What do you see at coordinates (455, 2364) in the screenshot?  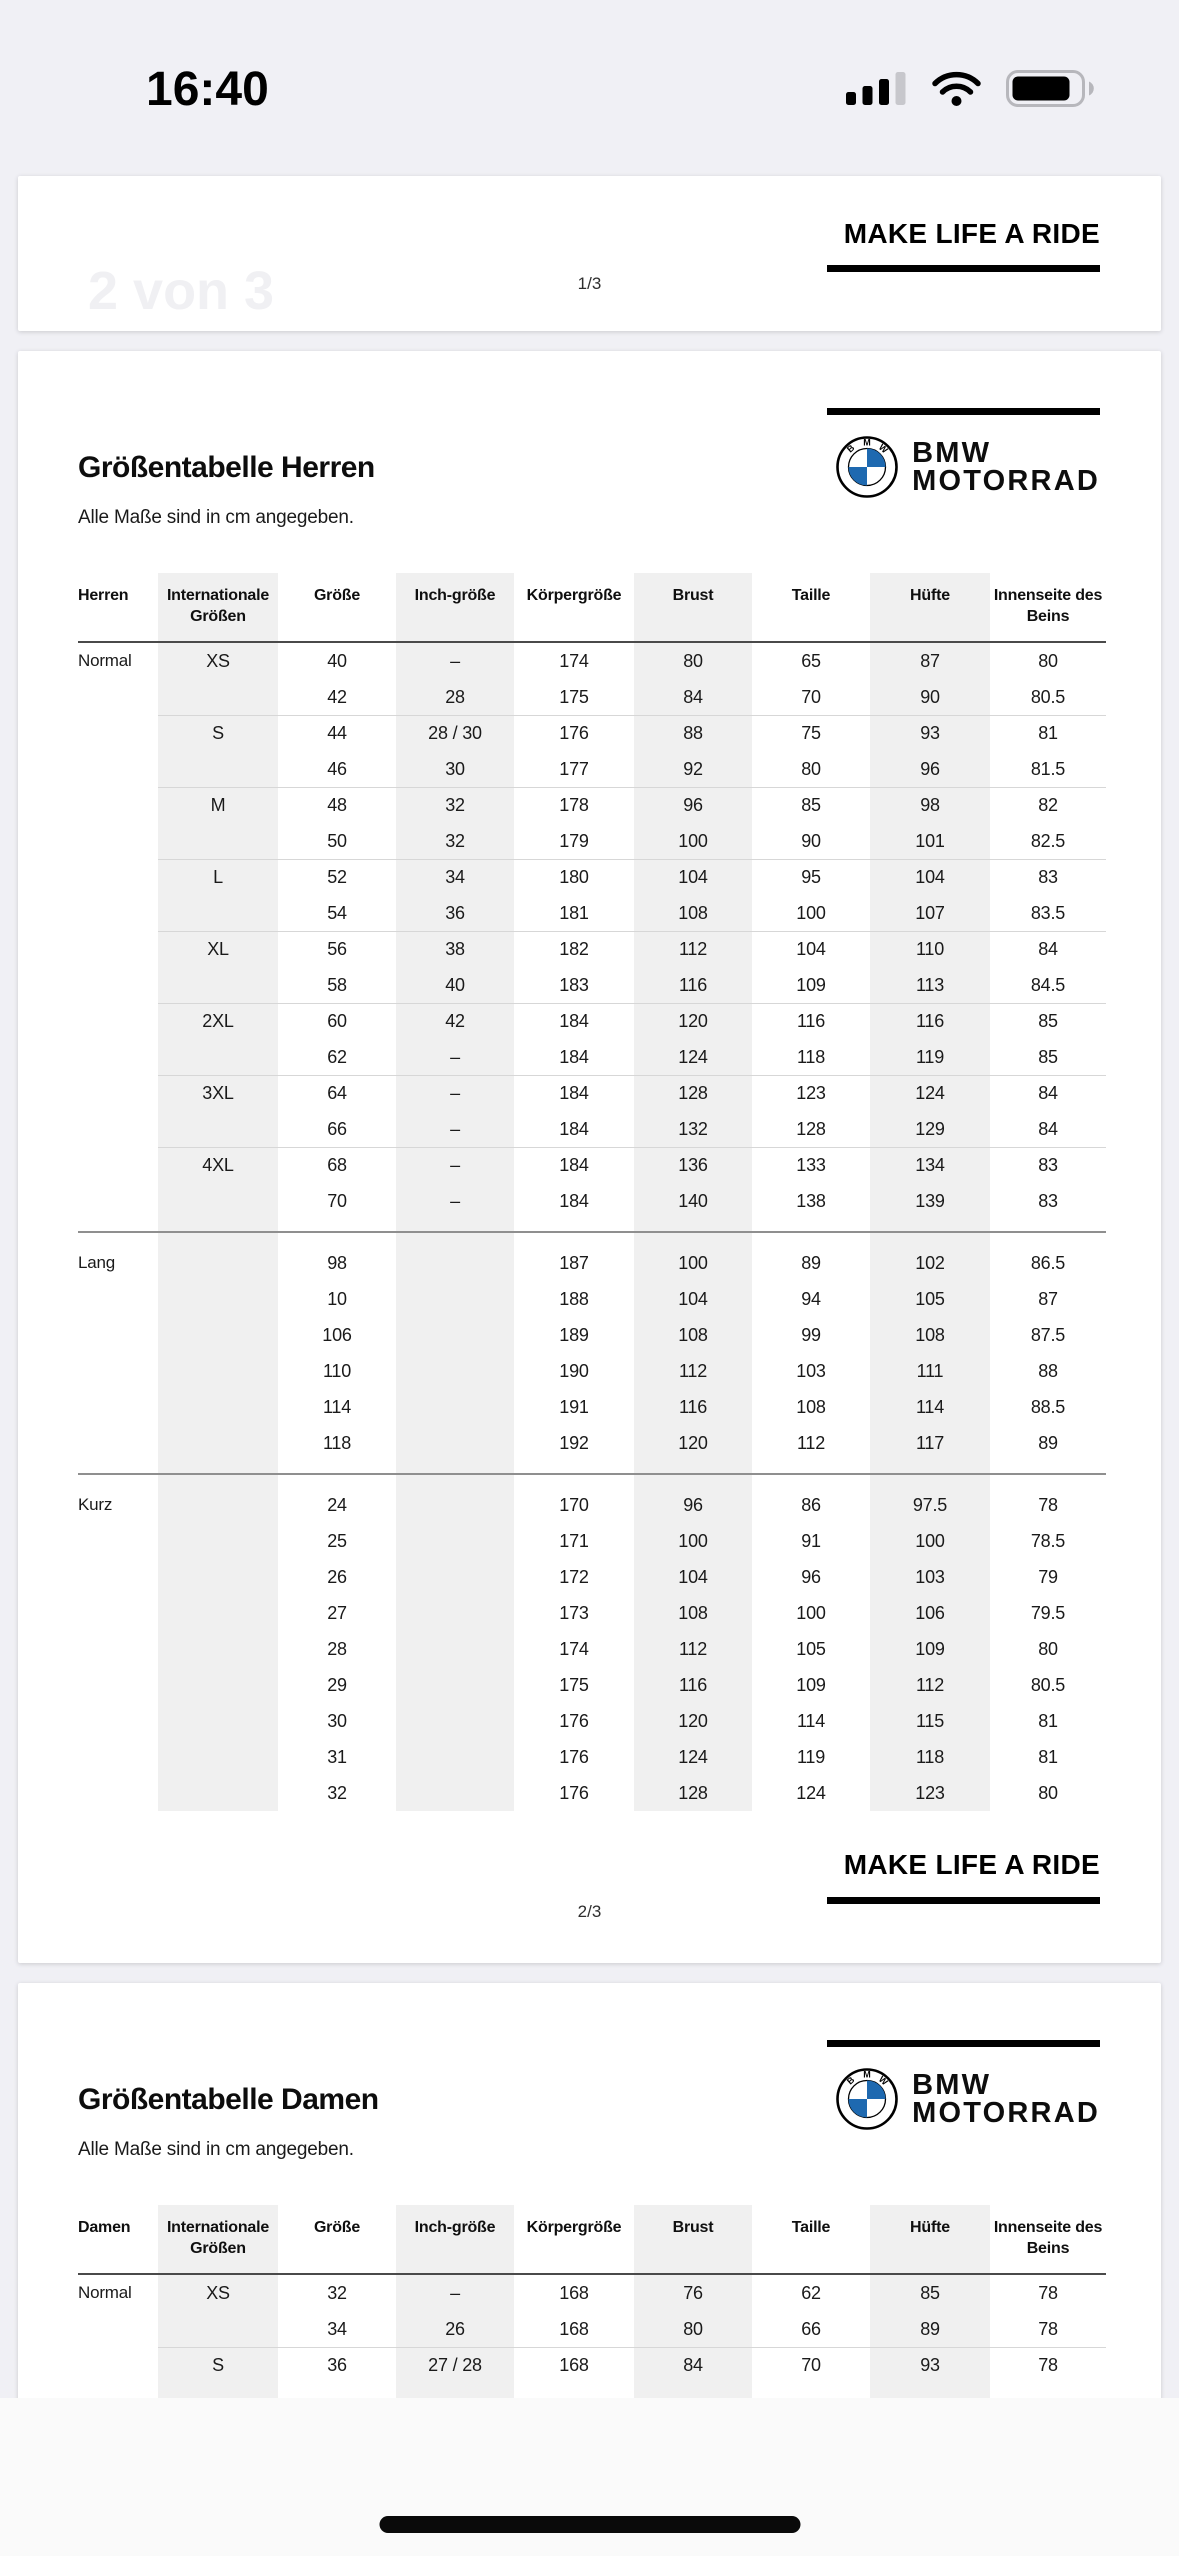 I see `cell: 27 / 28` at bounding box center [455, 2364].